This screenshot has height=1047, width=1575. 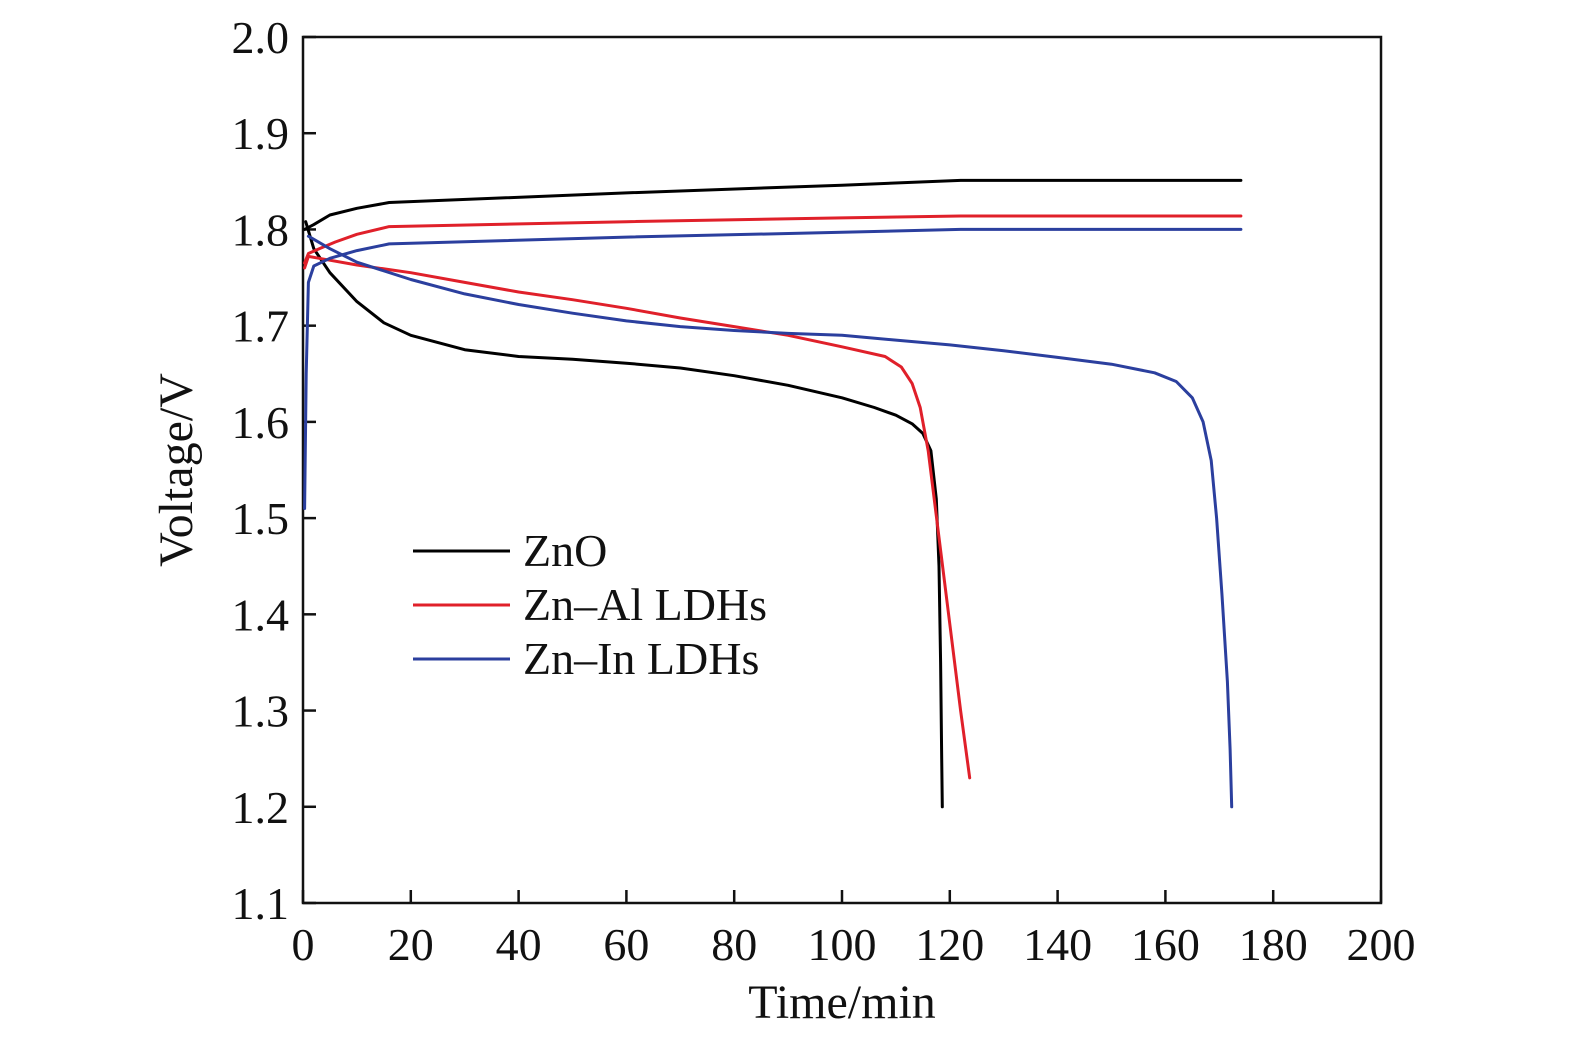 What do you see at coordinates (261, 37) in the screenshot?
I see `y-tick-label: 2.0` at bounding box center [261, 37].